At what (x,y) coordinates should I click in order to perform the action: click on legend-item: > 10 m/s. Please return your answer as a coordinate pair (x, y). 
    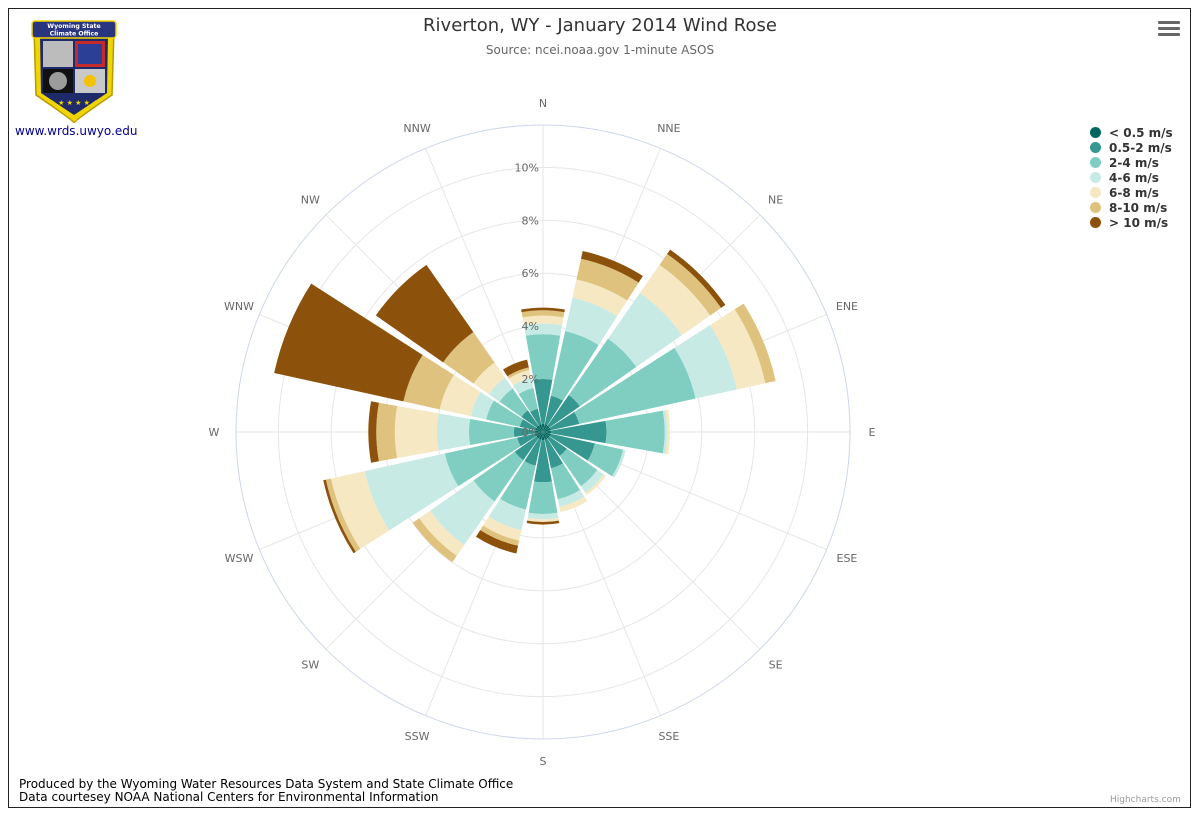
    Looking at the image, I should click on (1131, 222).